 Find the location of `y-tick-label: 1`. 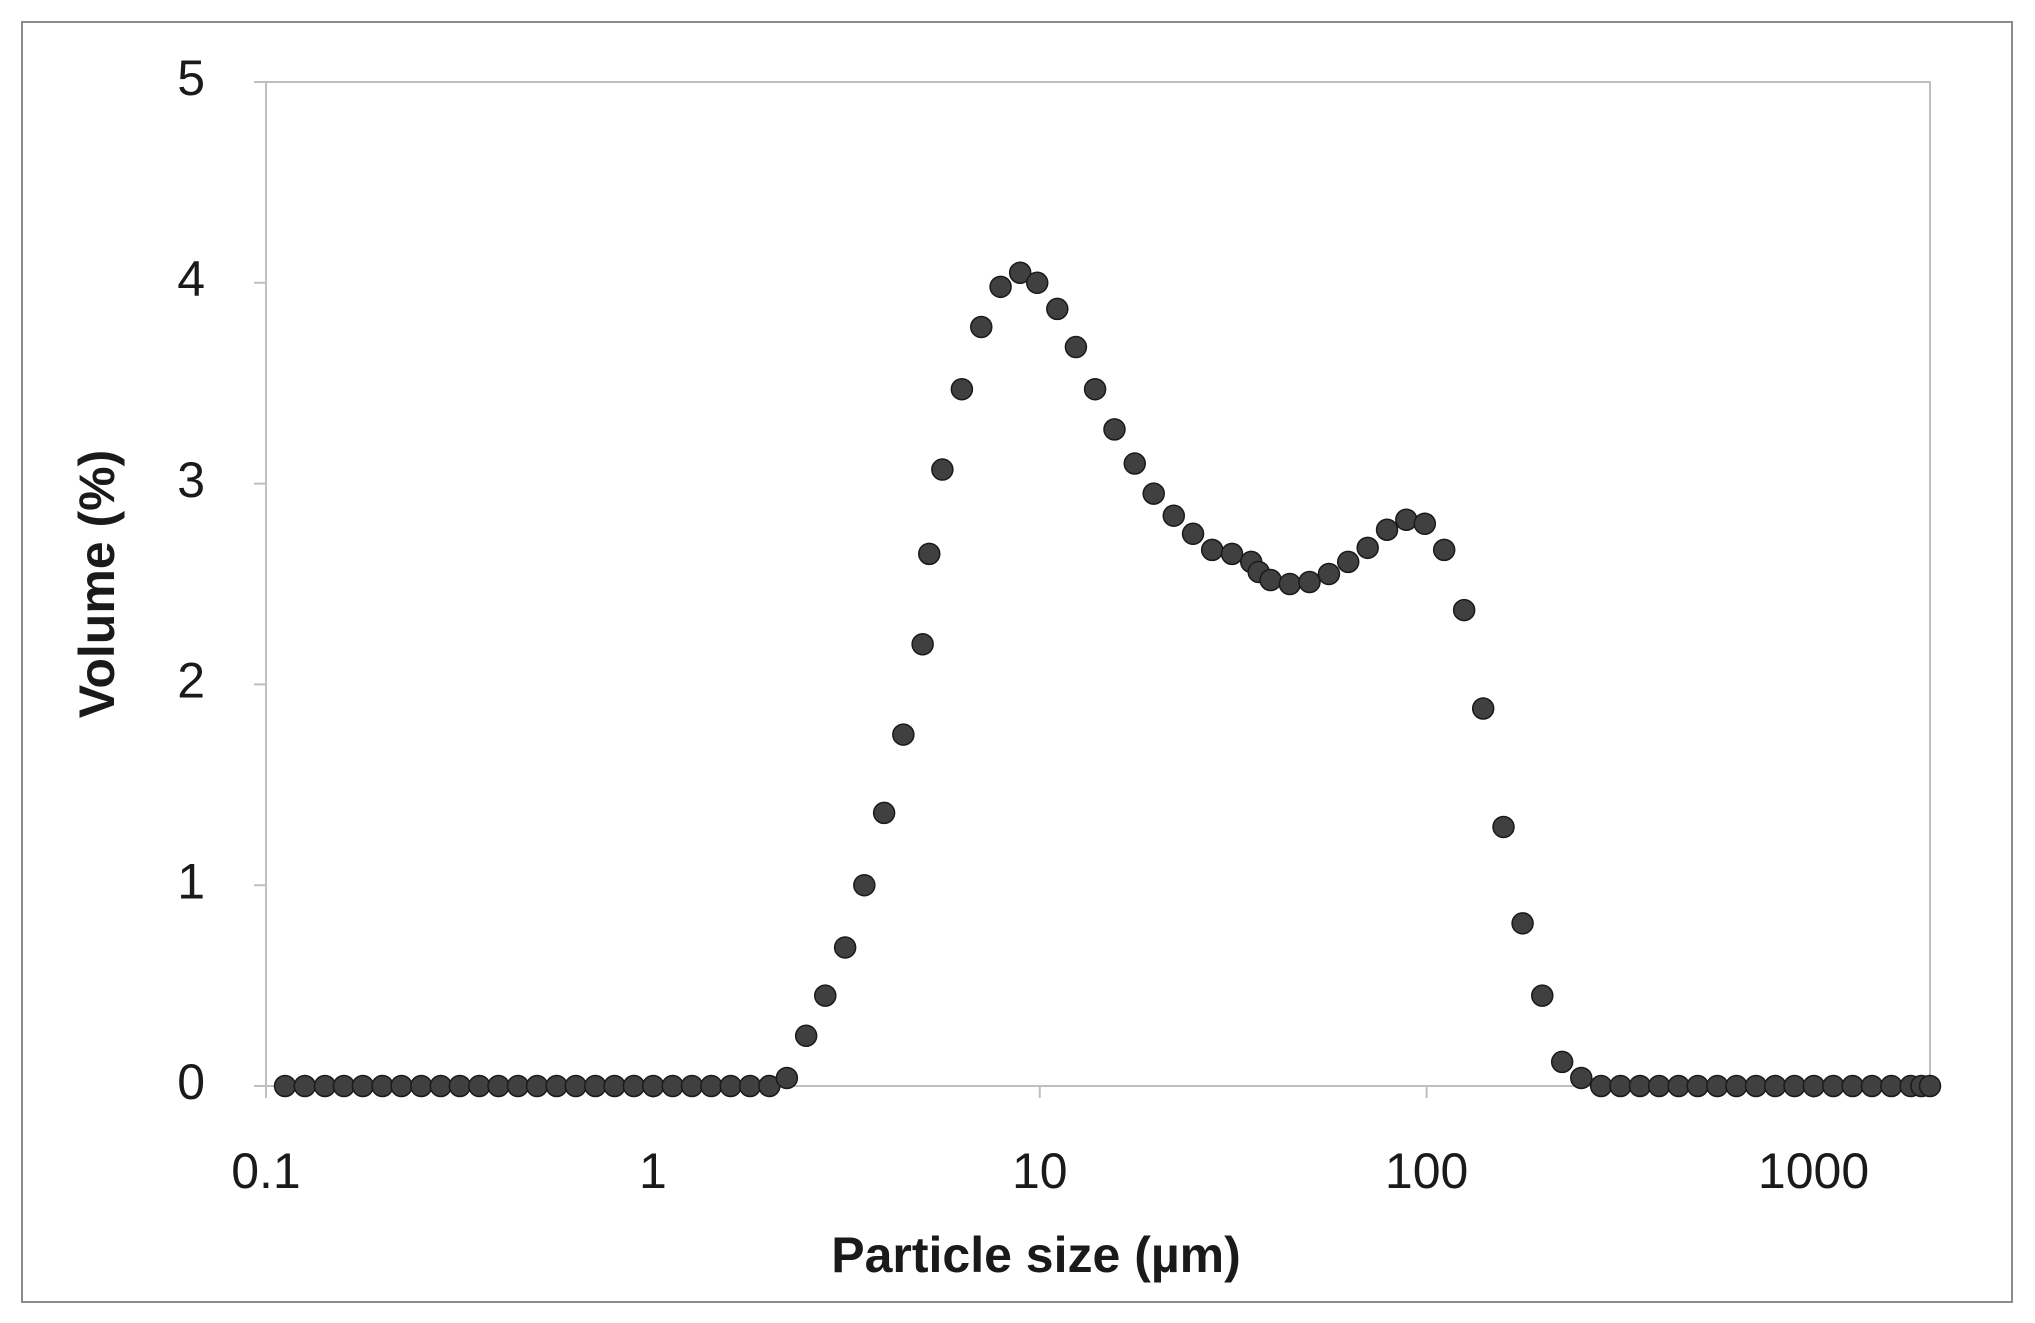

y-tick-label: 1 is located at coordinates (191, 881).